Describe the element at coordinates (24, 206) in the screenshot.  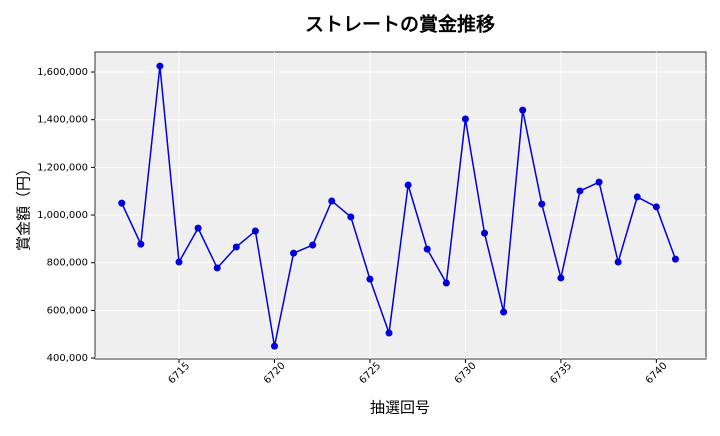
I see `y-axis-label: 賞金額（円）` at that location.